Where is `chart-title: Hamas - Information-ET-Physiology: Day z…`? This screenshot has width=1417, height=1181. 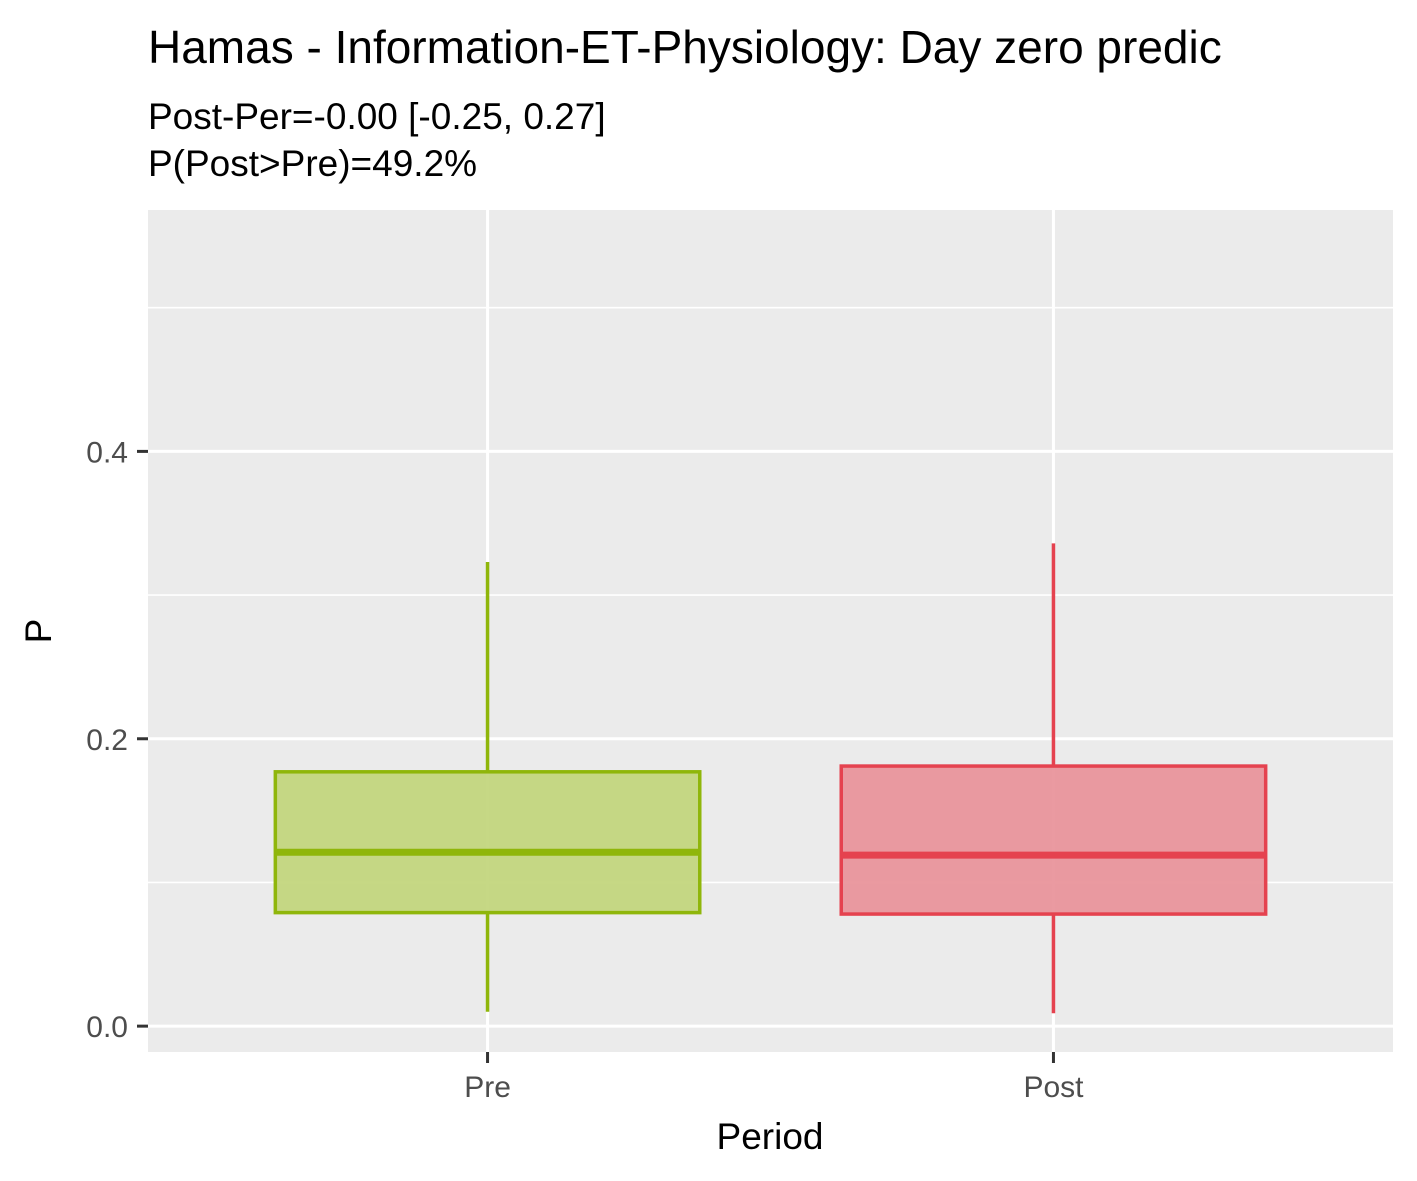 chart-title: Hamas - Information-ET-Physiology: Day z… is located at coordinates (685, 47).